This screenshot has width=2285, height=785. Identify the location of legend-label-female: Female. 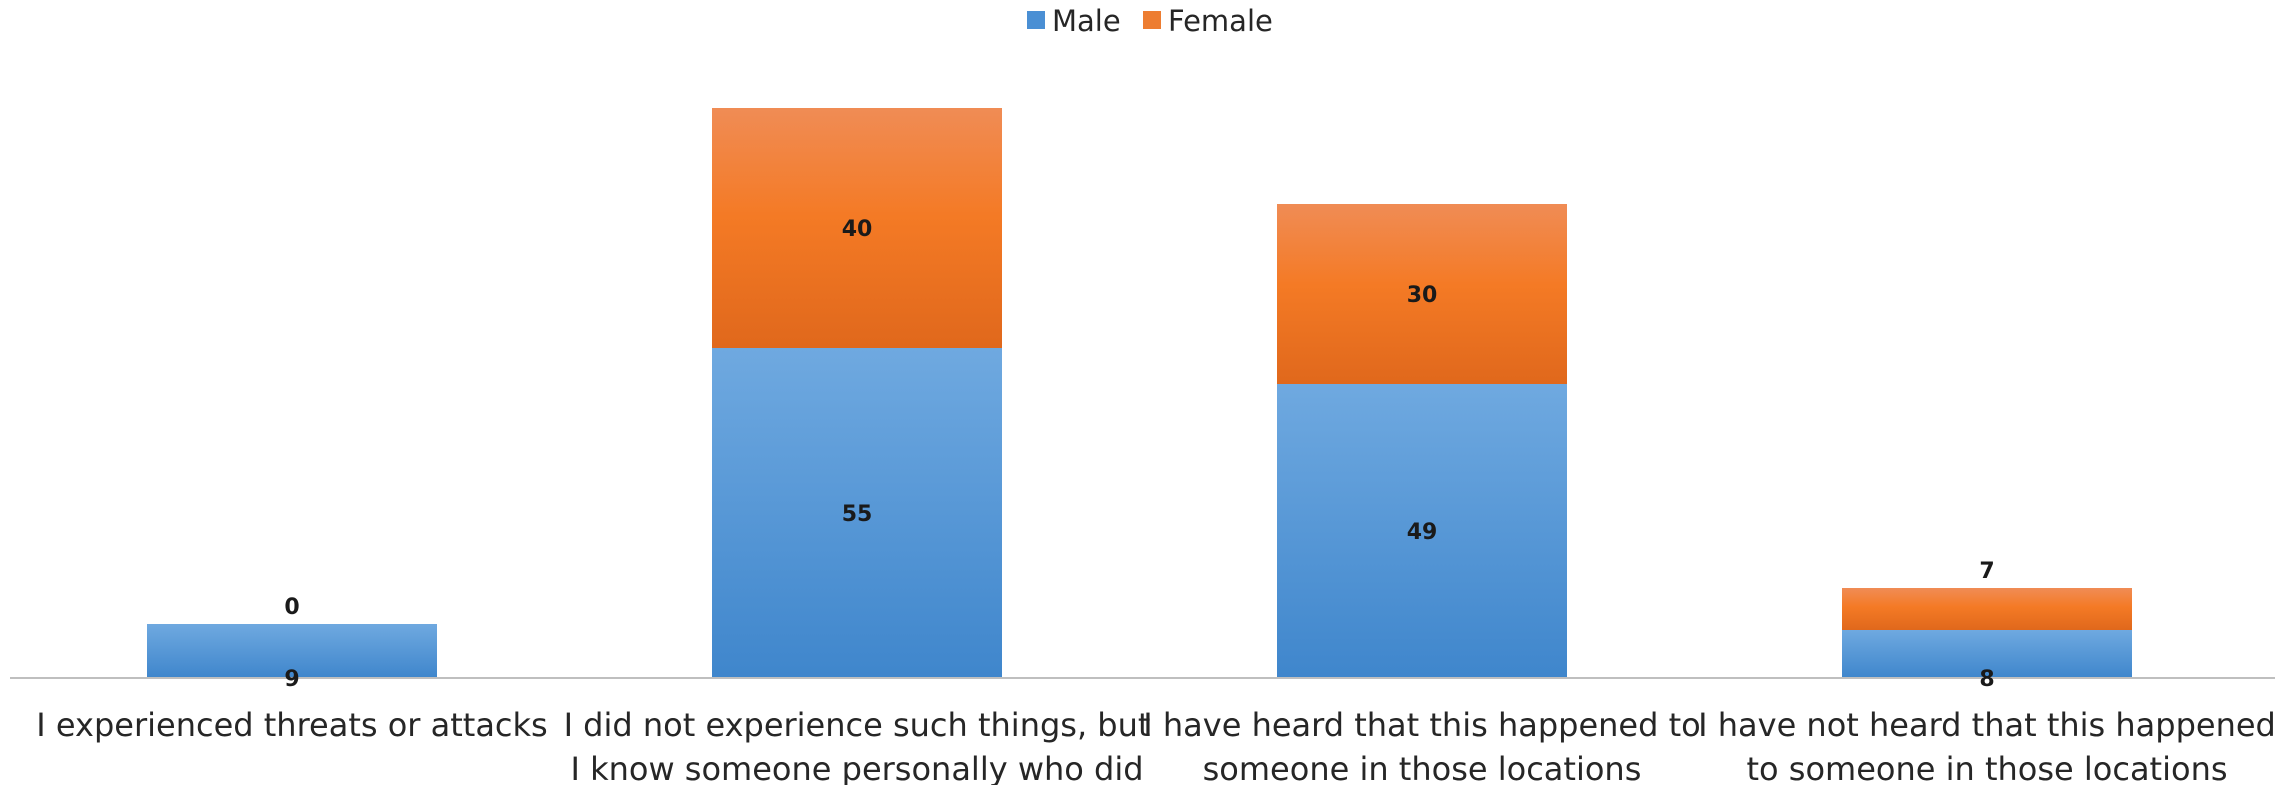
(1220, 21).